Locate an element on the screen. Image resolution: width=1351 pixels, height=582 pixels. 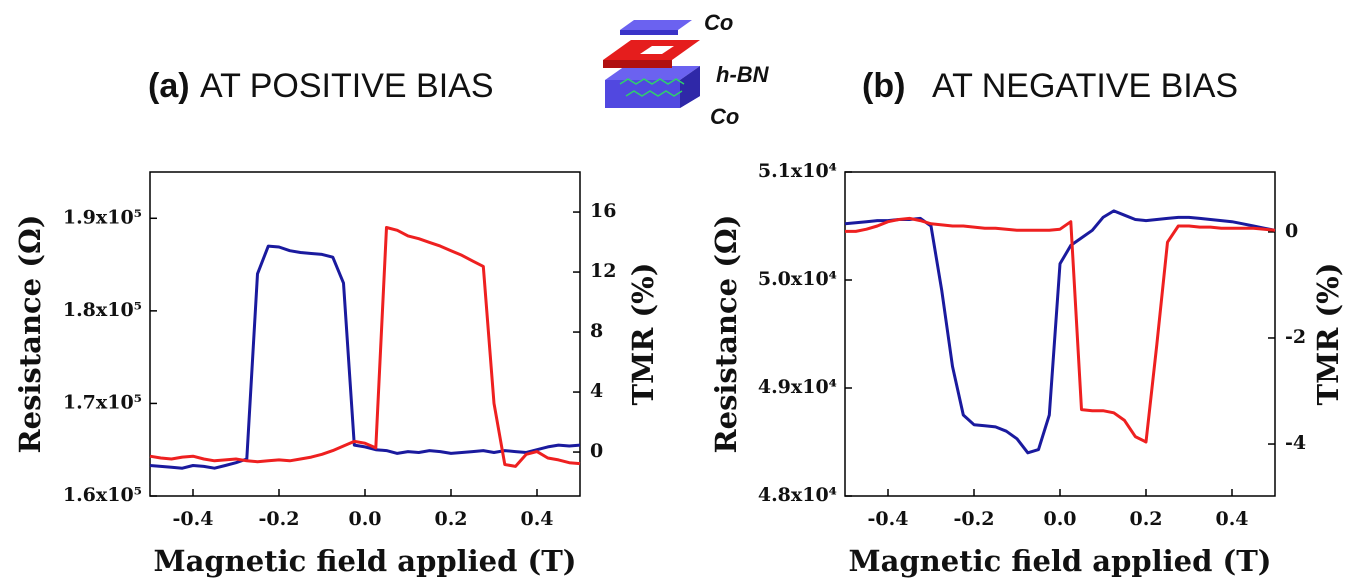
y2-tick-label: 4 is located at coordinates (596, 391).